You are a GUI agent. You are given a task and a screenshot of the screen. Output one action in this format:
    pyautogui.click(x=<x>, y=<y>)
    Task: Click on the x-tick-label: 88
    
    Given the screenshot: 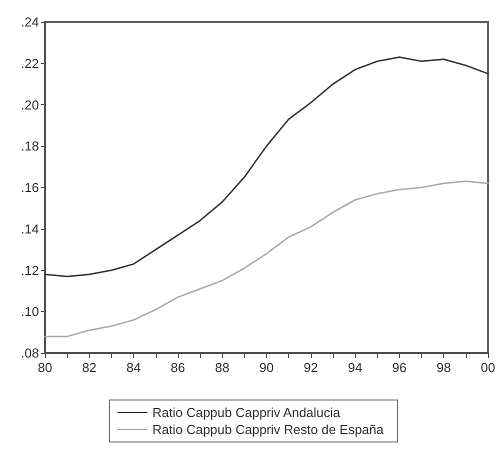 What is the action you would take?
    pyautogui.click(x=222, y=367)
    